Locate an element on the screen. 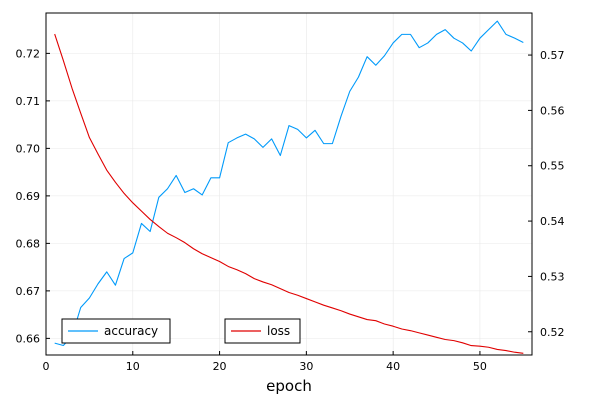  x-tick-label: 20 is located at coordinates (220, 366).